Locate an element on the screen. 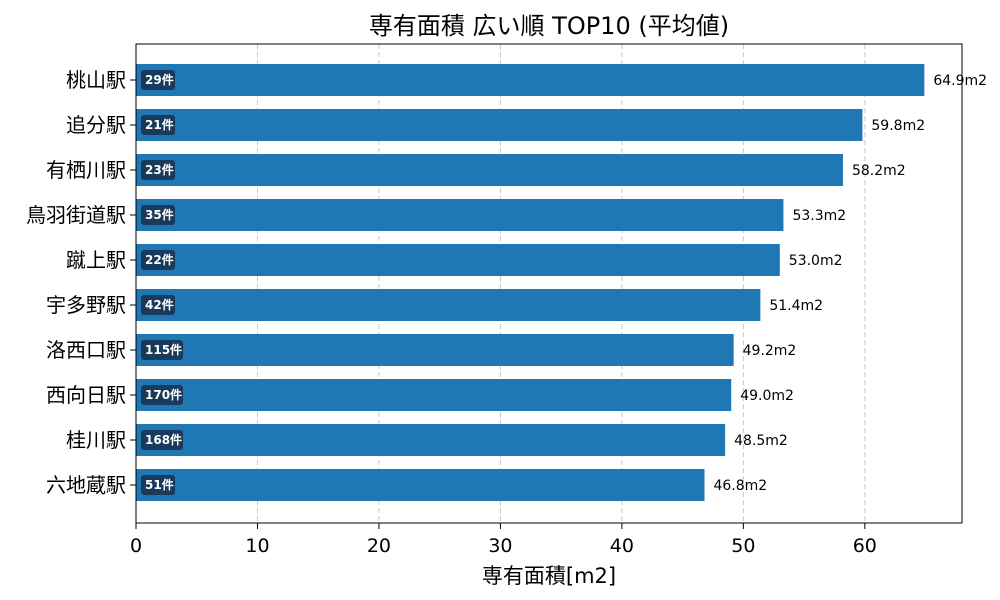 The height and width of the screenshot is (600, 1000). count-label: 23件 is located at coordinates (159, 169).